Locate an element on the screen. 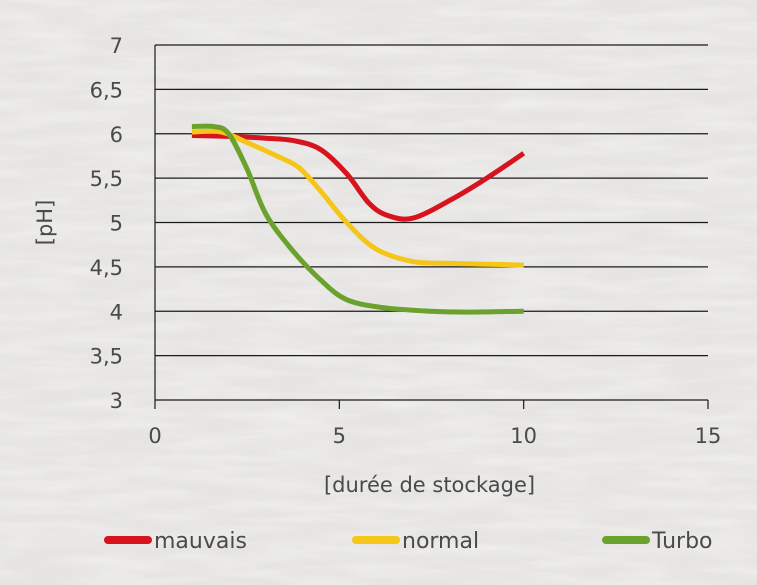 This screenshot has height=585, width=757. y-tick-label: 6,5 is located at coordinates (106, 90).